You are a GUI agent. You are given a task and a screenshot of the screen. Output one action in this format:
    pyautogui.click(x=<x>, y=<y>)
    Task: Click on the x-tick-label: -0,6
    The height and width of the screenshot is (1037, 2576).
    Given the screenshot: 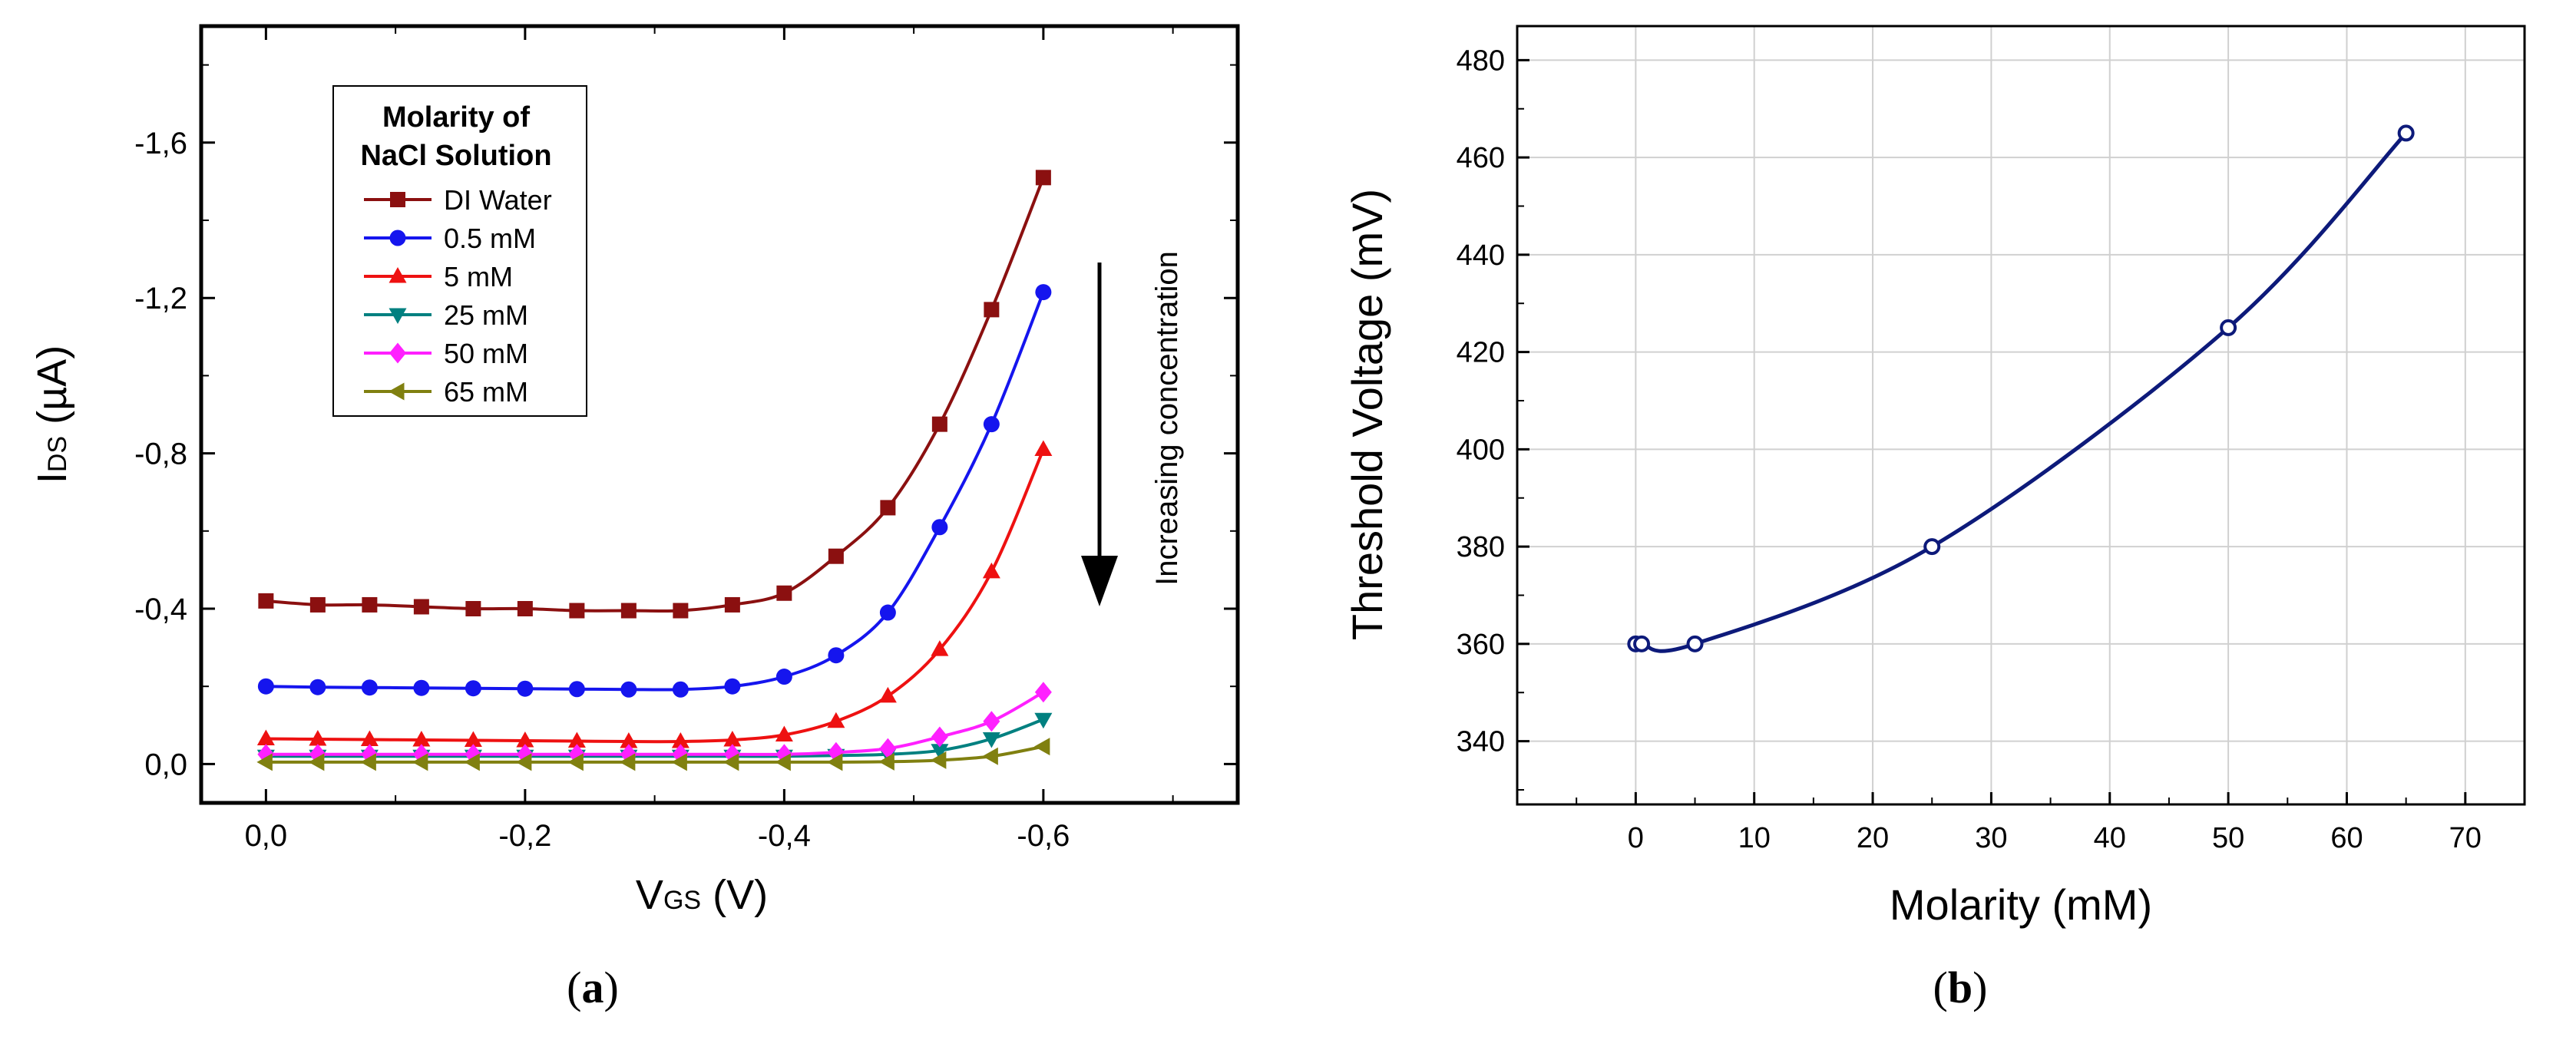 What is the action you would take?
    pyautogui.click(x=1043, y=836)
    